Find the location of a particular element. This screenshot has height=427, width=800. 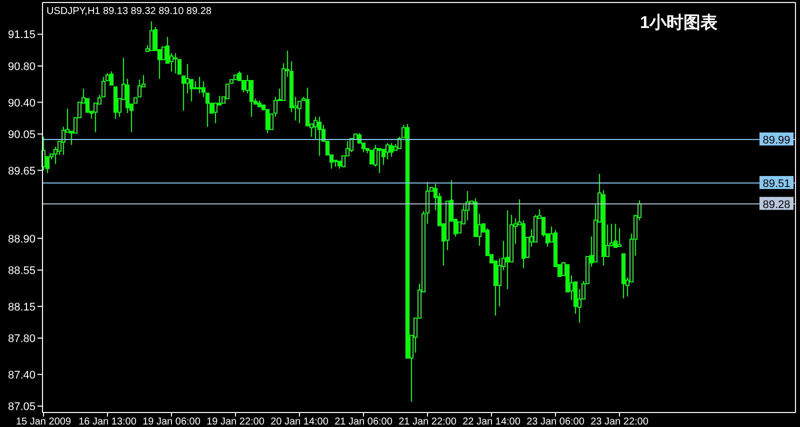

y-tick-label: 88.15 is located at coordinates (22, 307).